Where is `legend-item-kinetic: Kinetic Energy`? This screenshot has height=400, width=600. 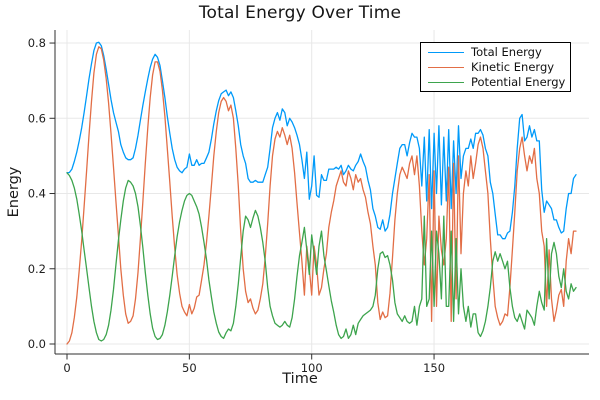
legend-item-kinetic: Kinetic Energy is located at coordinates (495, 67).